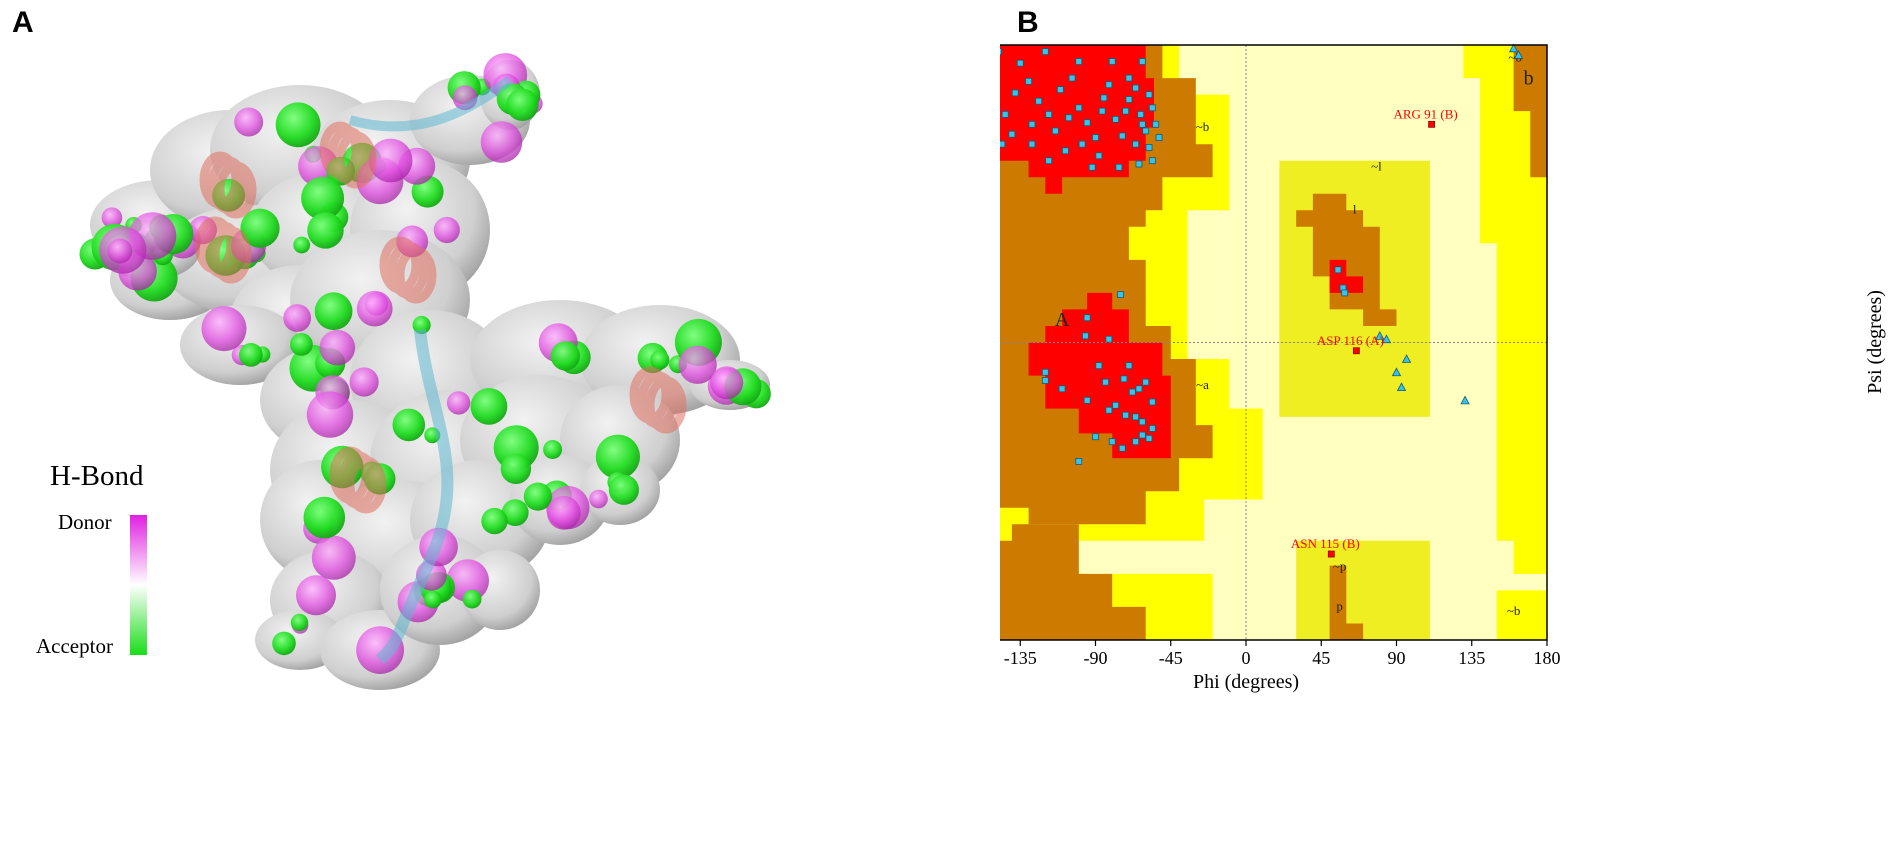  Describe the element at coordinates (85, 522) in the screenshot. I see `legend-top-label: Donor` at that location.